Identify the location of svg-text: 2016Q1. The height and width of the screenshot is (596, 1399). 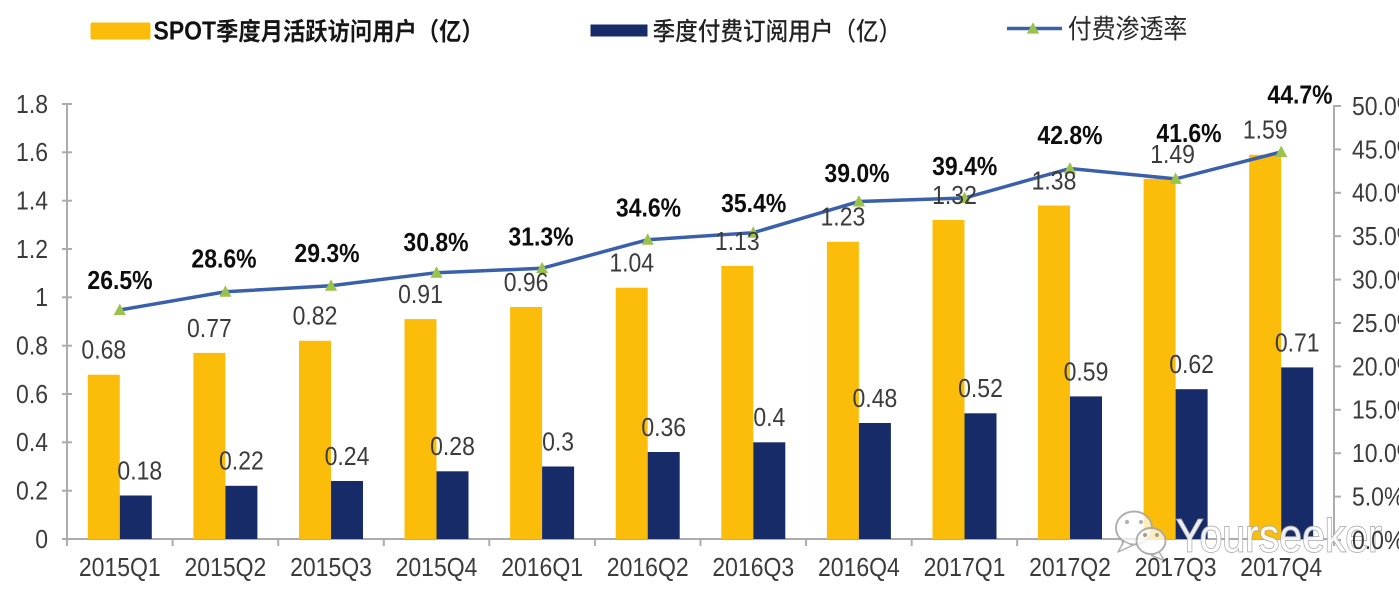
(542, 568).